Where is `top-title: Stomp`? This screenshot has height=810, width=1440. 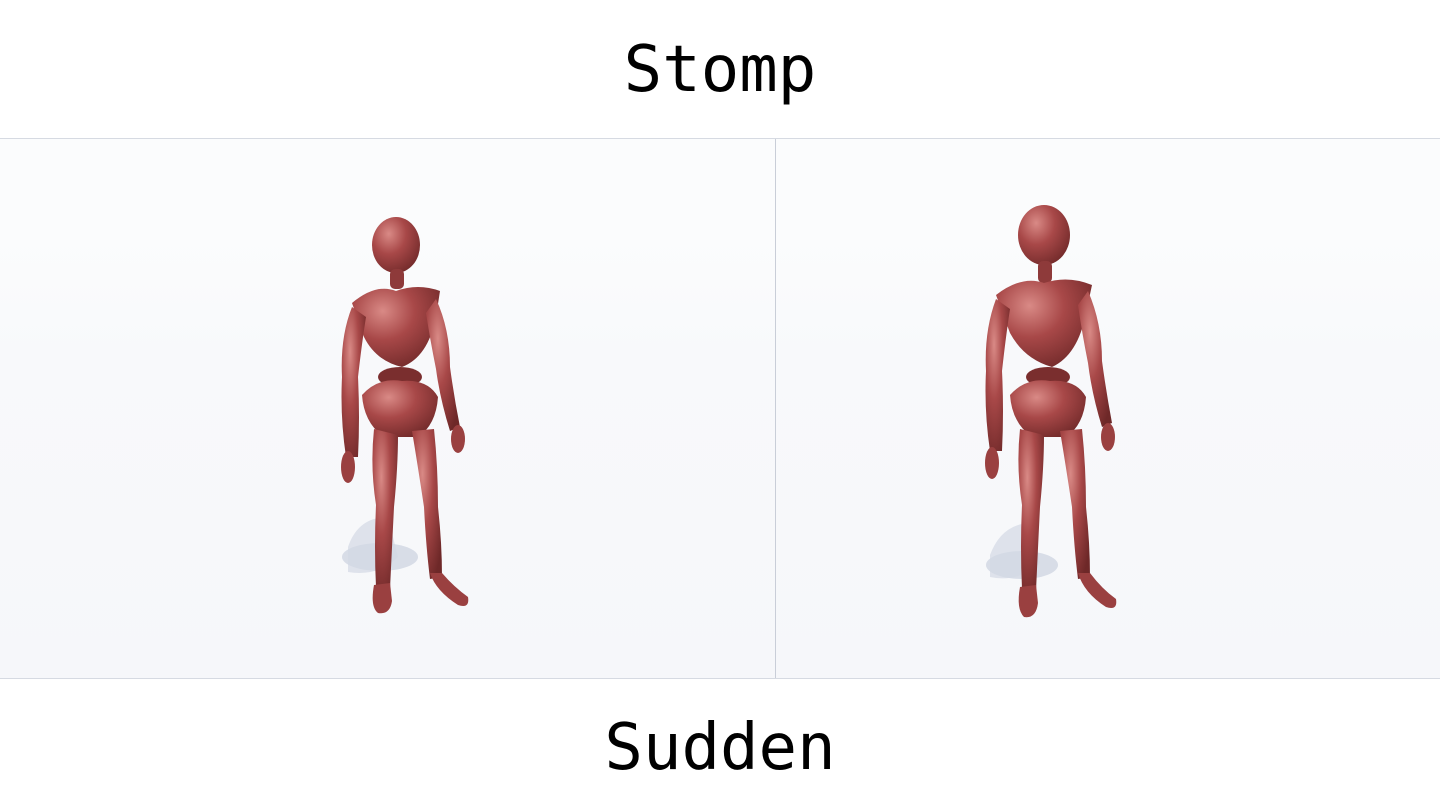 top-title: Stomp is located at coordinates (720, 70).